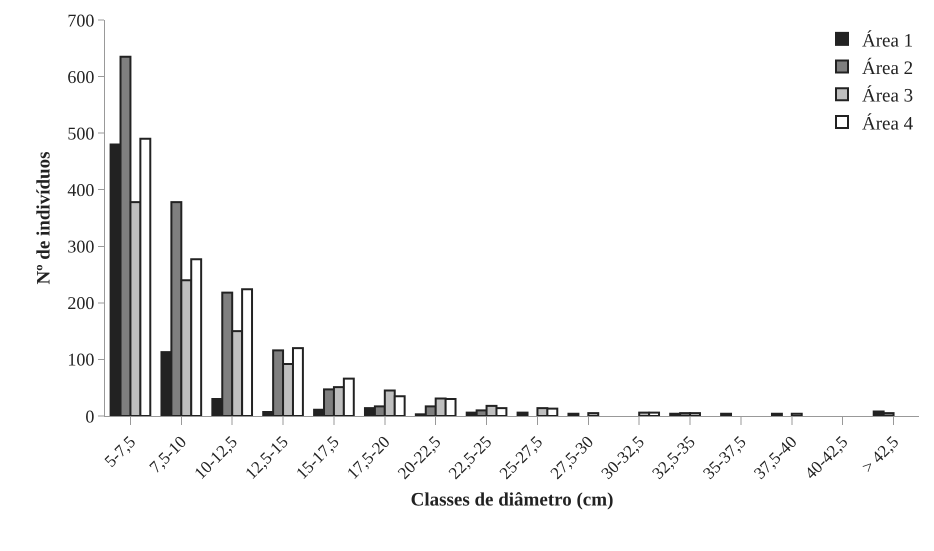 Image resolution: width=934 pixels, height=551 pixels. I want to click on y-tick-label: 100, so click(80, 360).